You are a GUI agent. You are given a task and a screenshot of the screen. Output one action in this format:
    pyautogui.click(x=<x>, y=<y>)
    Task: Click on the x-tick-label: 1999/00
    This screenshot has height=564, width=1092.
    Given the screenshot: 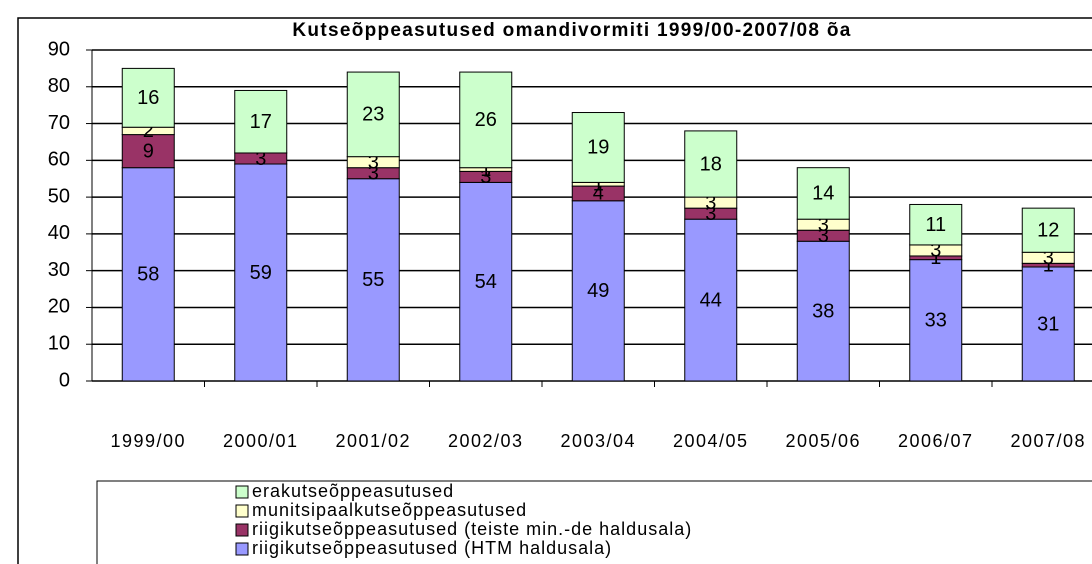 What is the action you would take?
    pyautogui.click(x=148, y=441)
    